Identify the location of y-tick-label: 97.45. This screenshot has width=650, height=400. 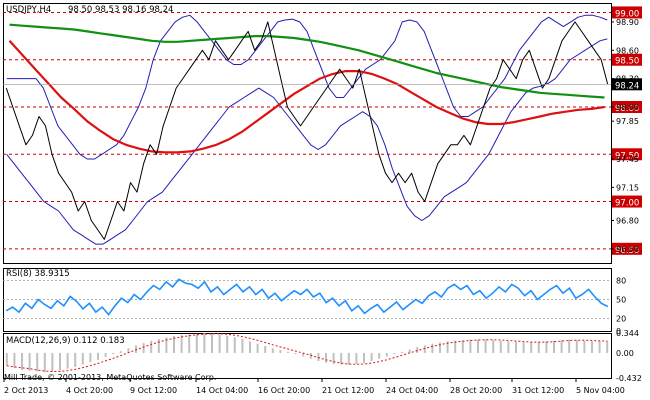
(627, 159).